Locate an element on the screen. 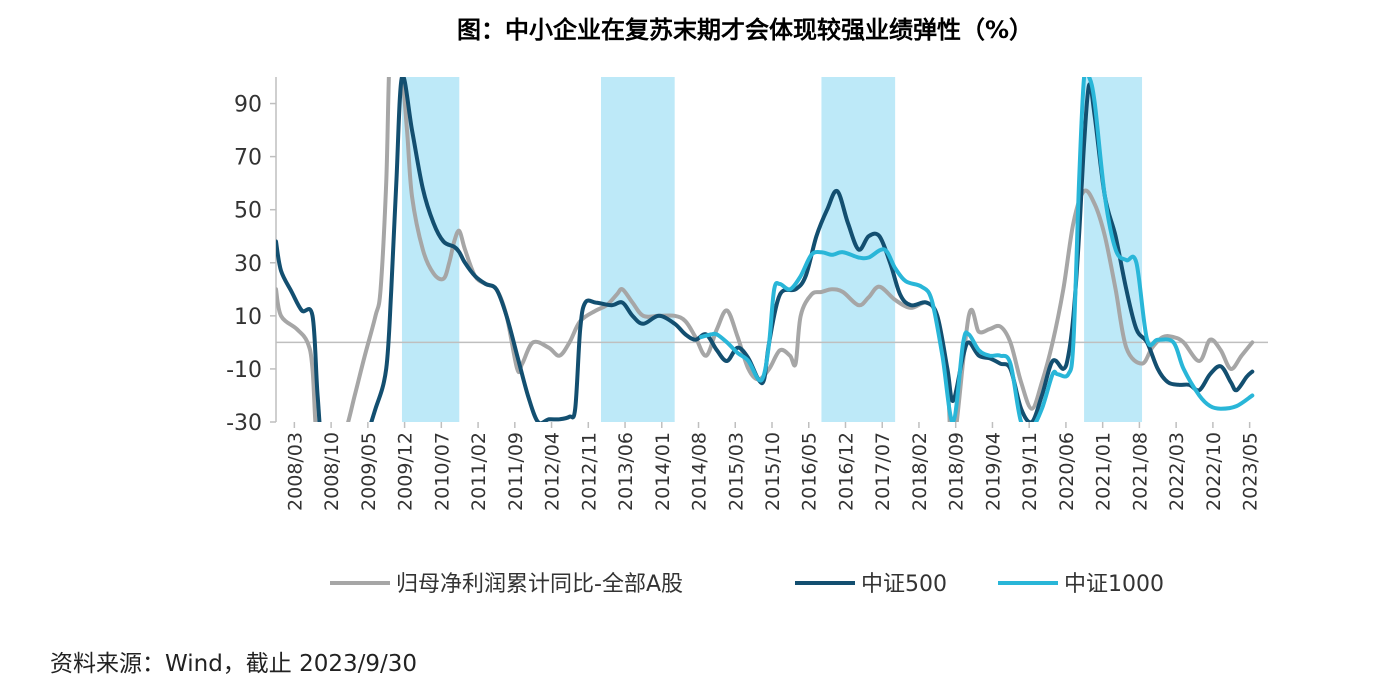 This screenshot has height=691, width=1390. y-tick-label: 70 is located at coordinates (248, 158).